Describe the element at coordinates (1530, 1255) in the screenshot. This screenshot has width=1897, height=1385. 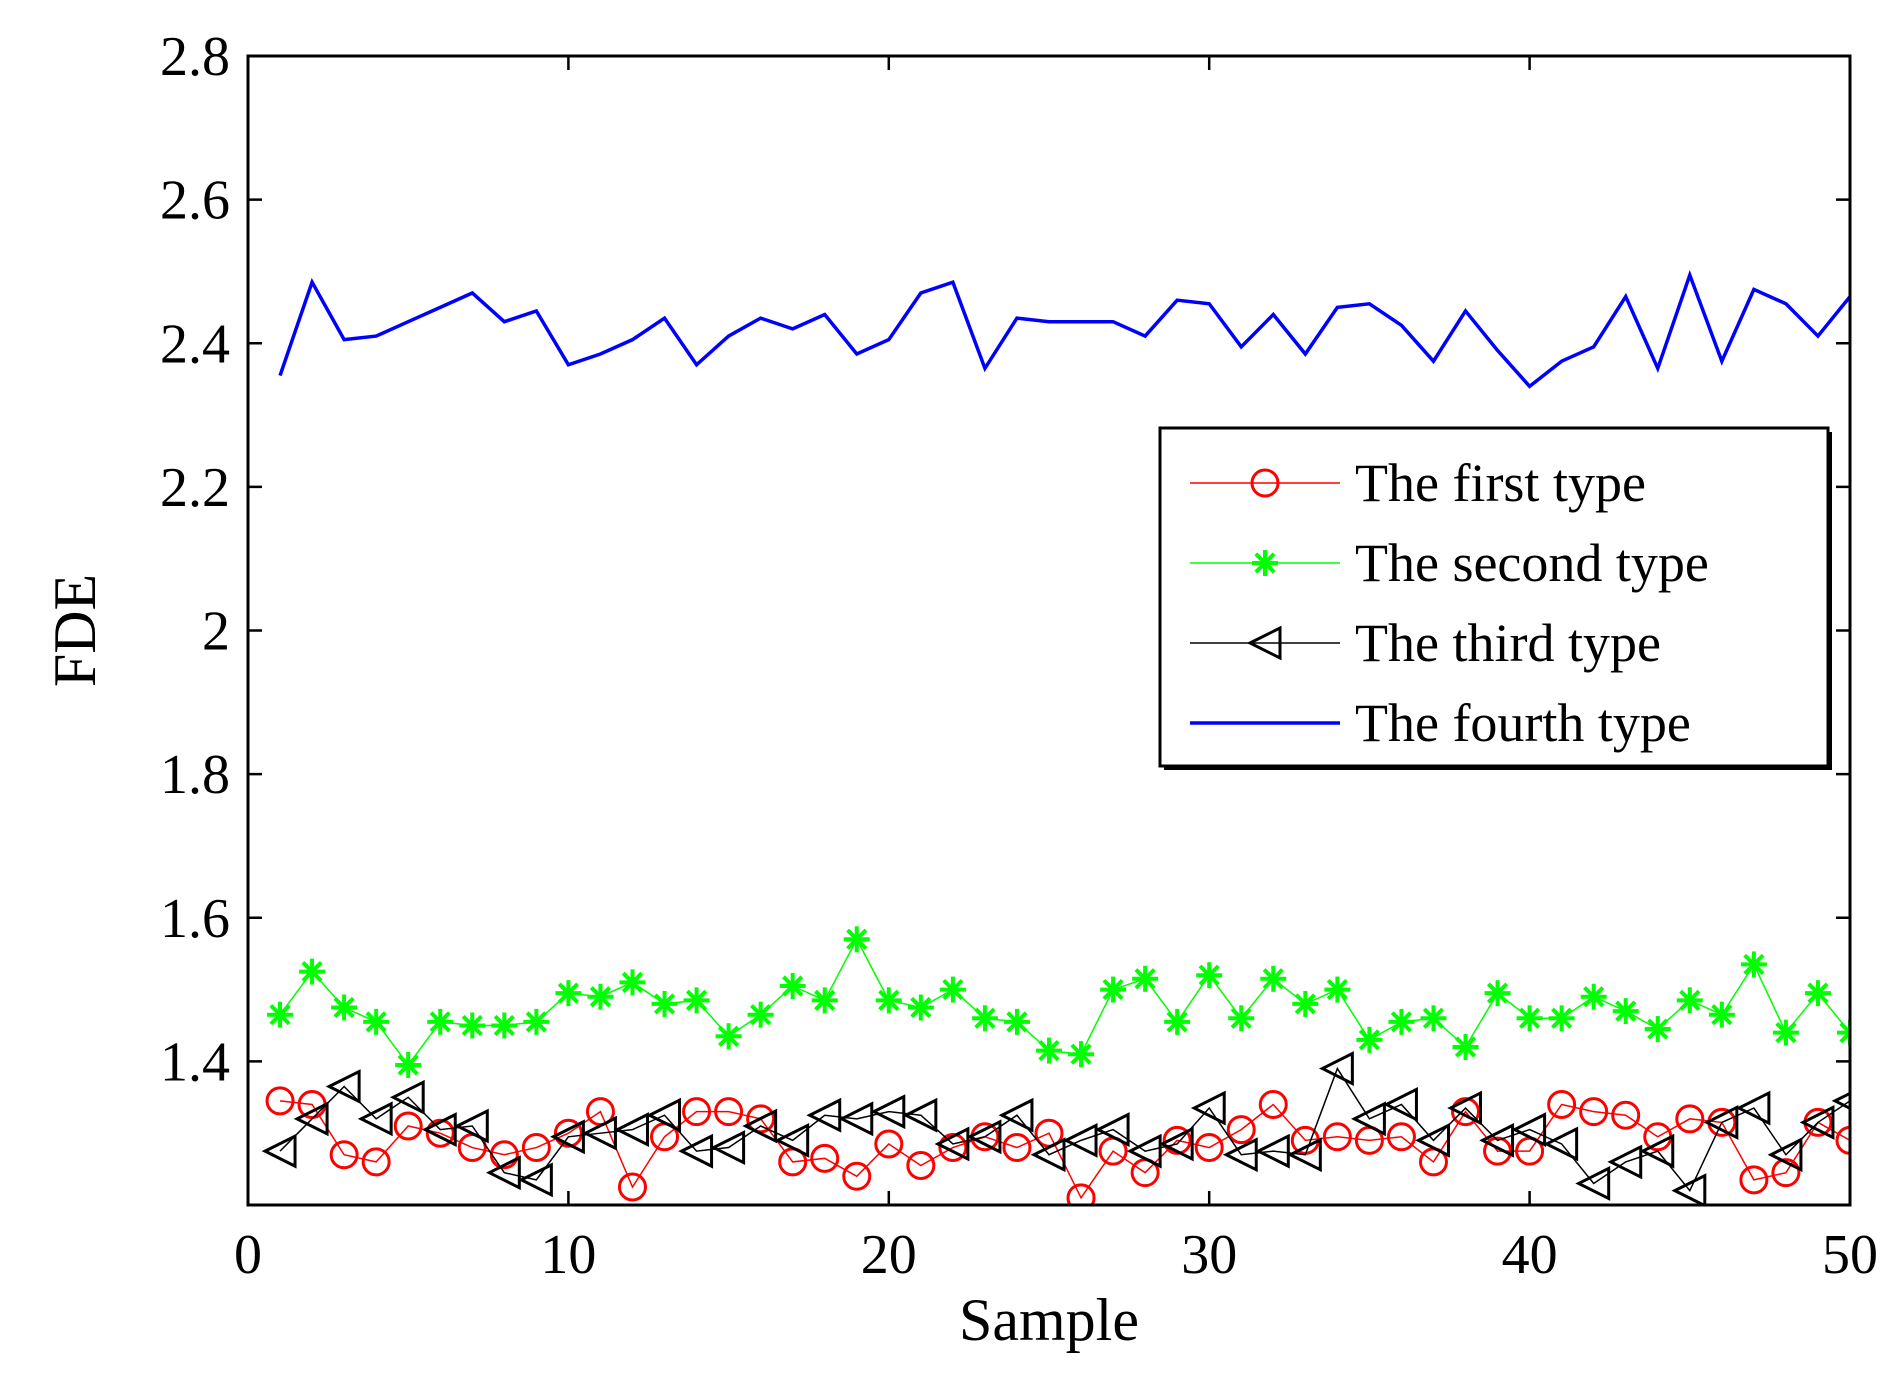
I see `x-tick-label: 40` at that location.